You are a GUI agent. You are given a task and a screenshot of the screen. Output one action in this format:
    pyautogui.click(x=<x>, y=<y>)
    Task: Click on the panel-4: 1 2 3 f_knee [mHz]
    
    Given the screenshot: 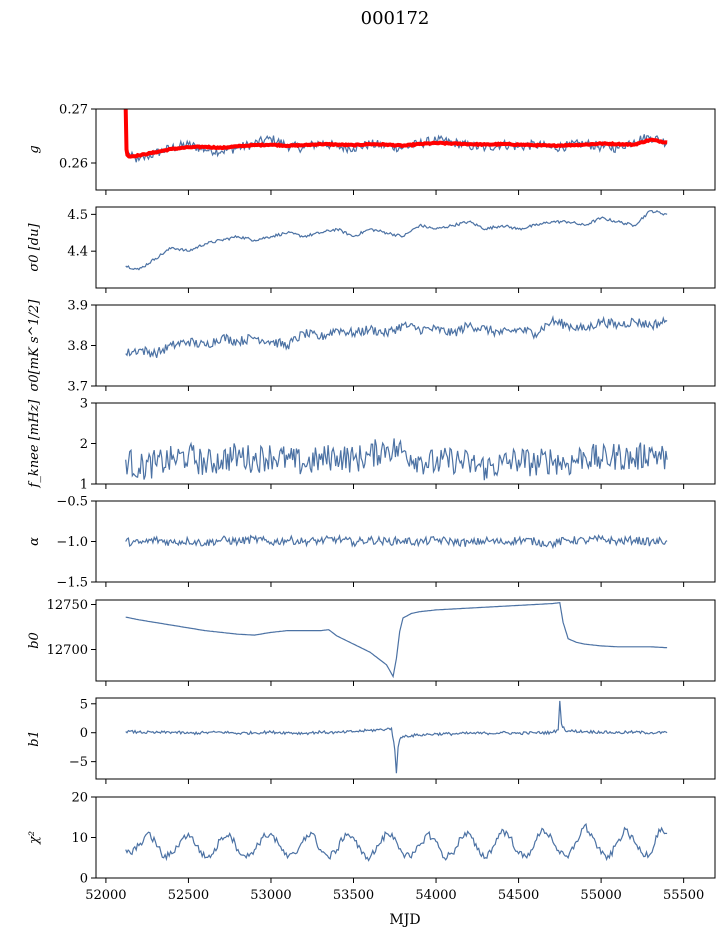 What is the action you would take?
    pyautogui.click(x=371, y=445)
    